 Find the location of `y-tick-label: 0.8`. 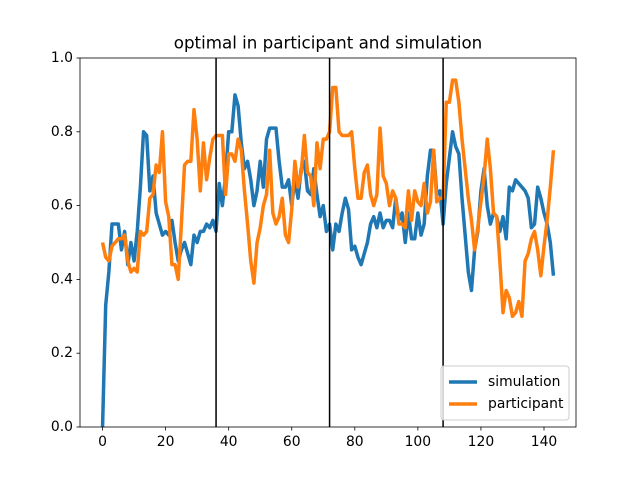

y-tick-label: 0.8 is located at coordinates (62, 132).